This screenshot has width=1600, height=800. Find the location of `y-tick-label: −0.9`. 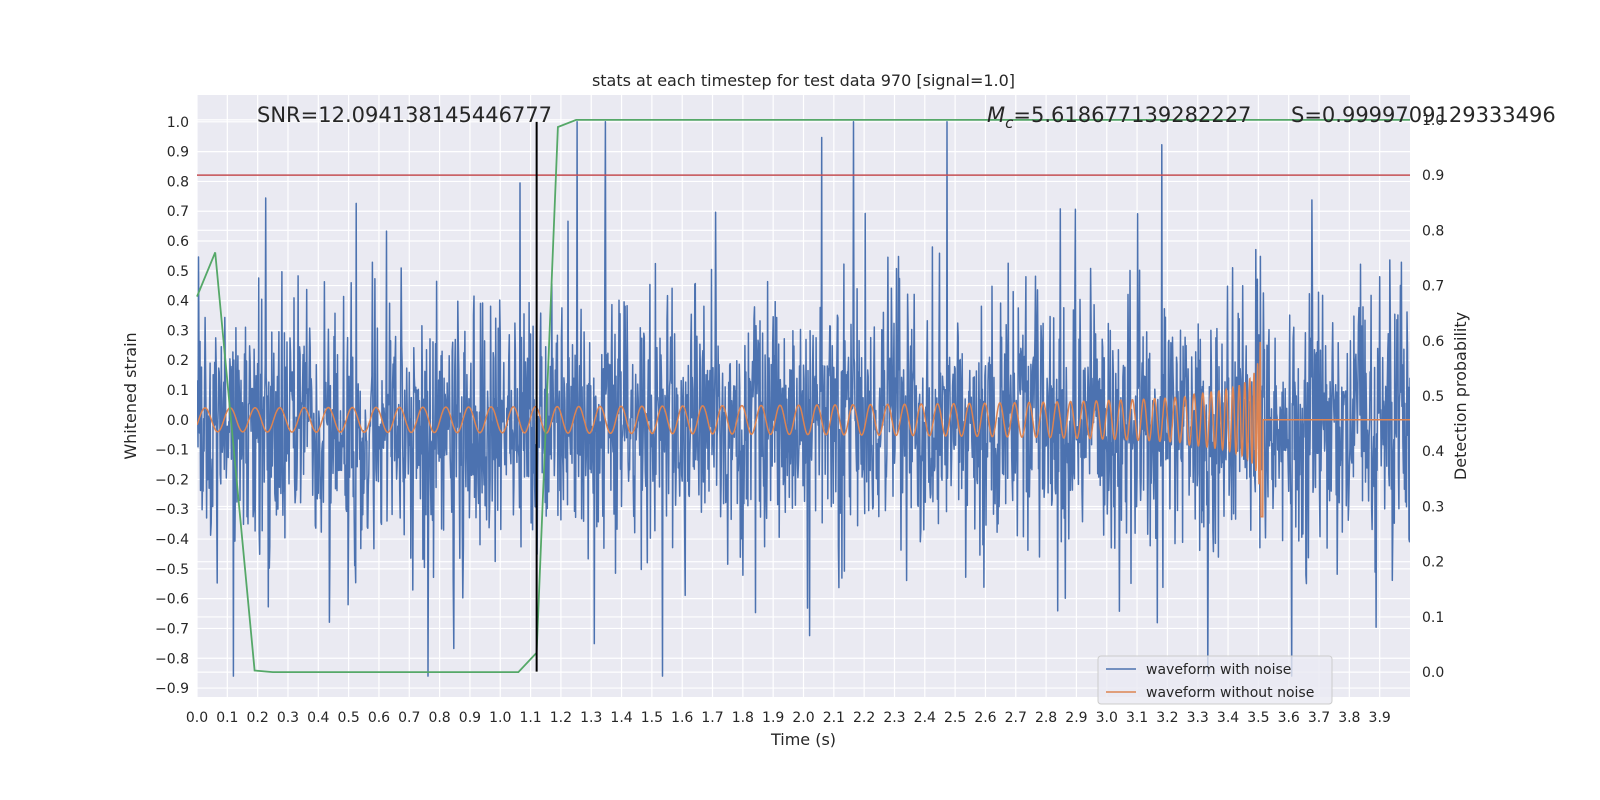

y-tick-label: −0.9 is located at coordinates (172, 689).